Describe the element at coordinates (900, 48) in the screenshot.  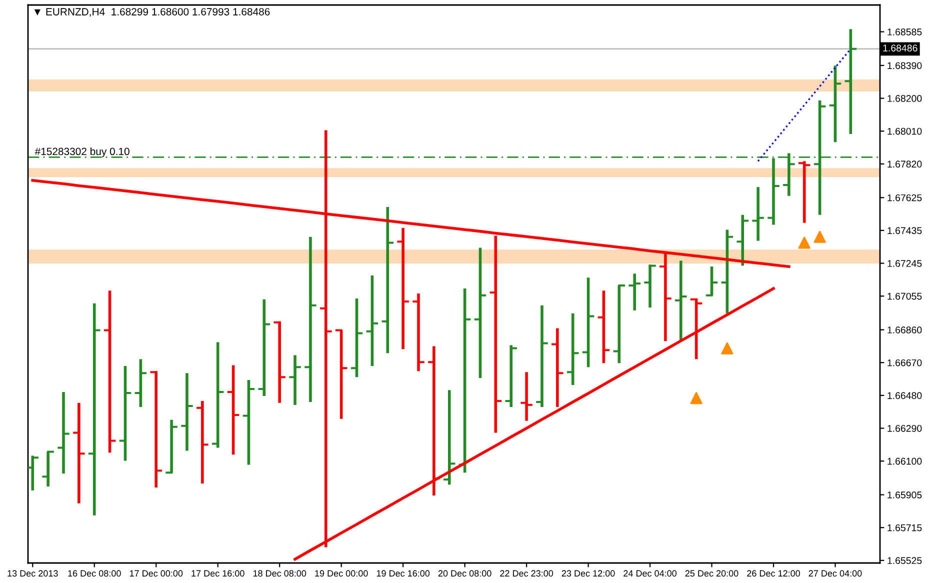
I see `ref-line-label: 1.68486` at that location.